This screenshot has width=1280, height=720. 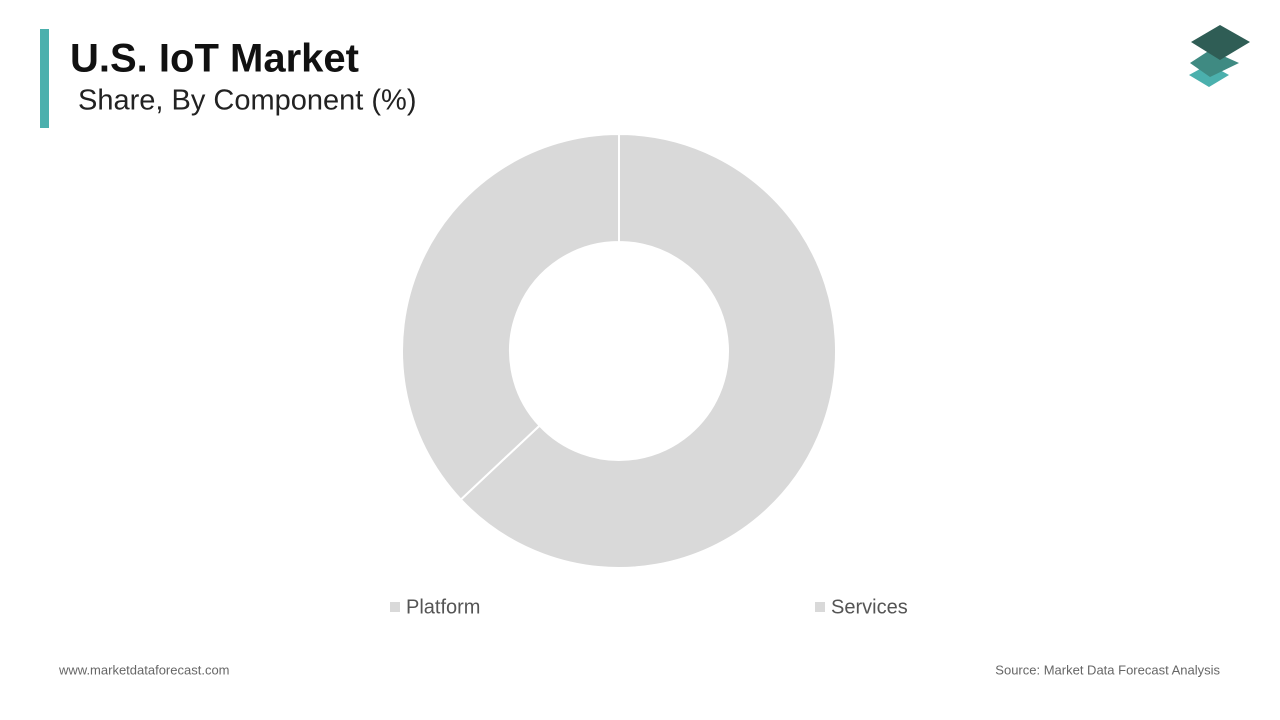 I want to click on logo, so click(x=1219, y=56).